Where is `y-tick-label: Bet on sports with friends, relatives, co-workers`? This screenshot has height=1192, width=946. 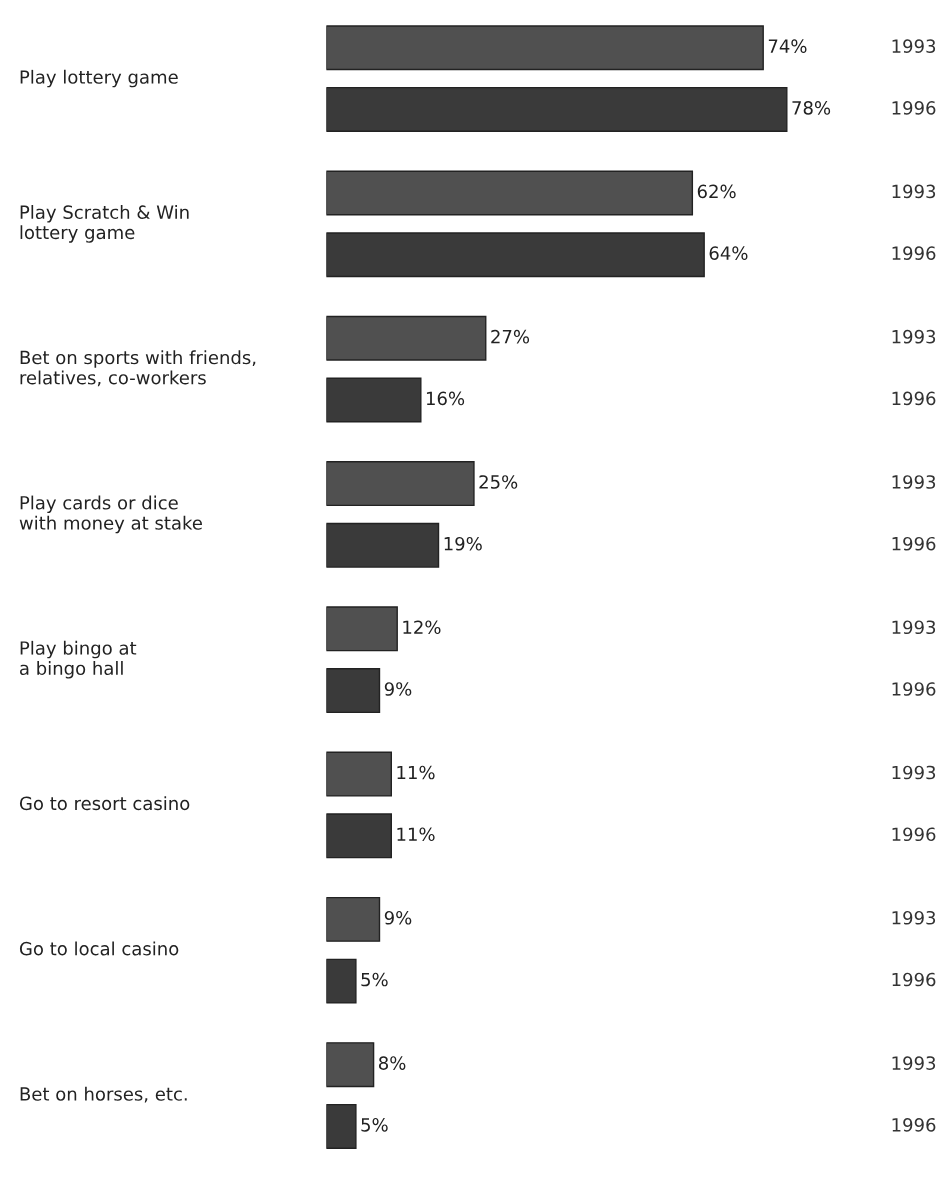
y-tick-label: Bet on sports with friends, relatives, co-workers is located at coordinates (138, 368).